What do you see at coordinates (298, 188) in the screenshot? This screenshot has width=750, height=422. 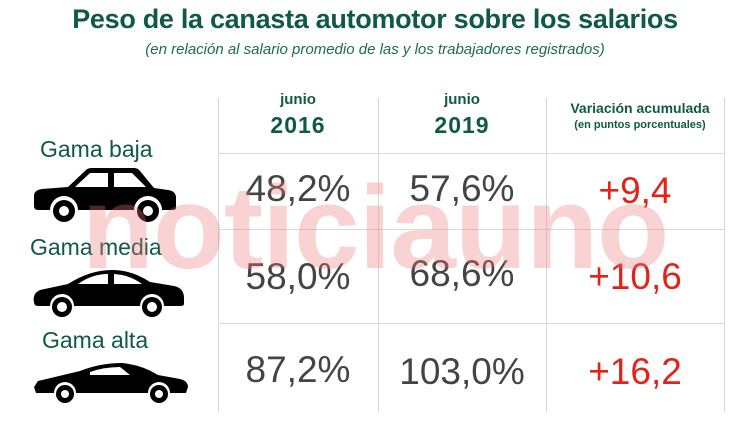 I see `value-2016-low: 48,2%` at bounding box center [298, 188].